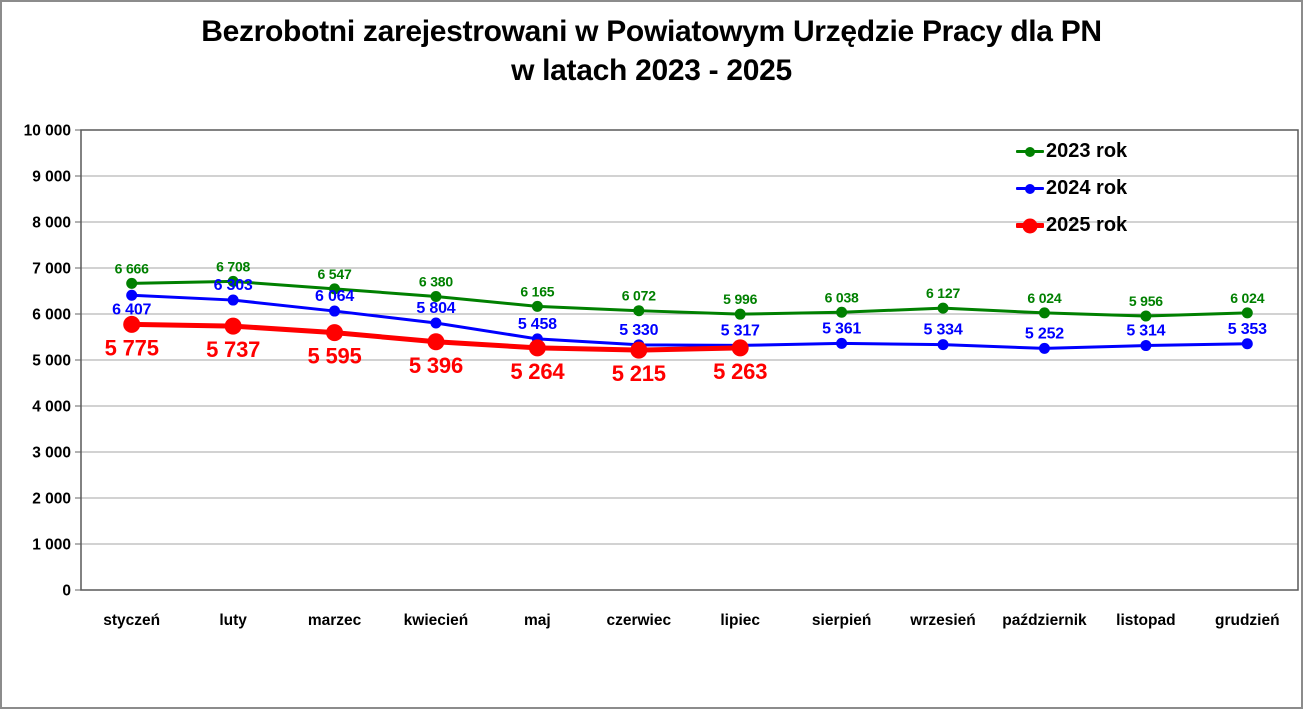 This screenshot has height=709, width=1303. I want to click on data-label: 5 804, so click(435, 308).